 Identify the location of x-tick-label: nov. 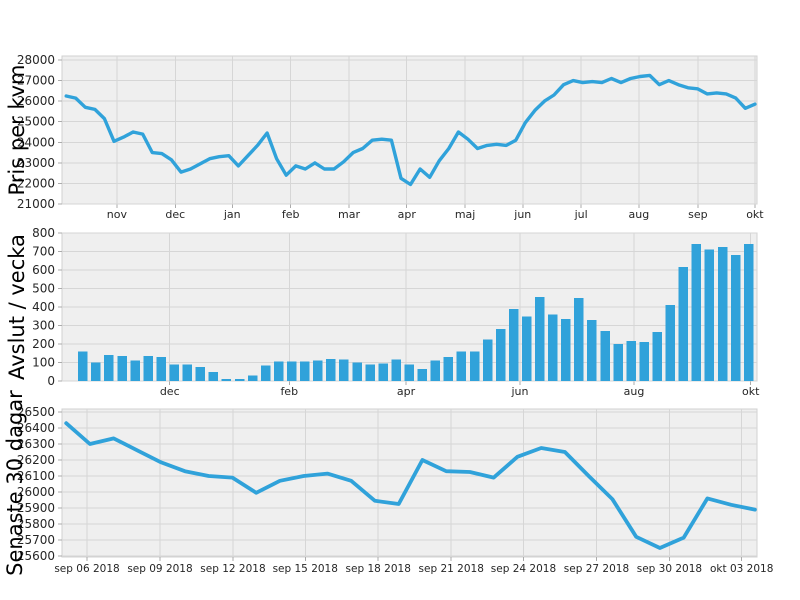
(117, 214).